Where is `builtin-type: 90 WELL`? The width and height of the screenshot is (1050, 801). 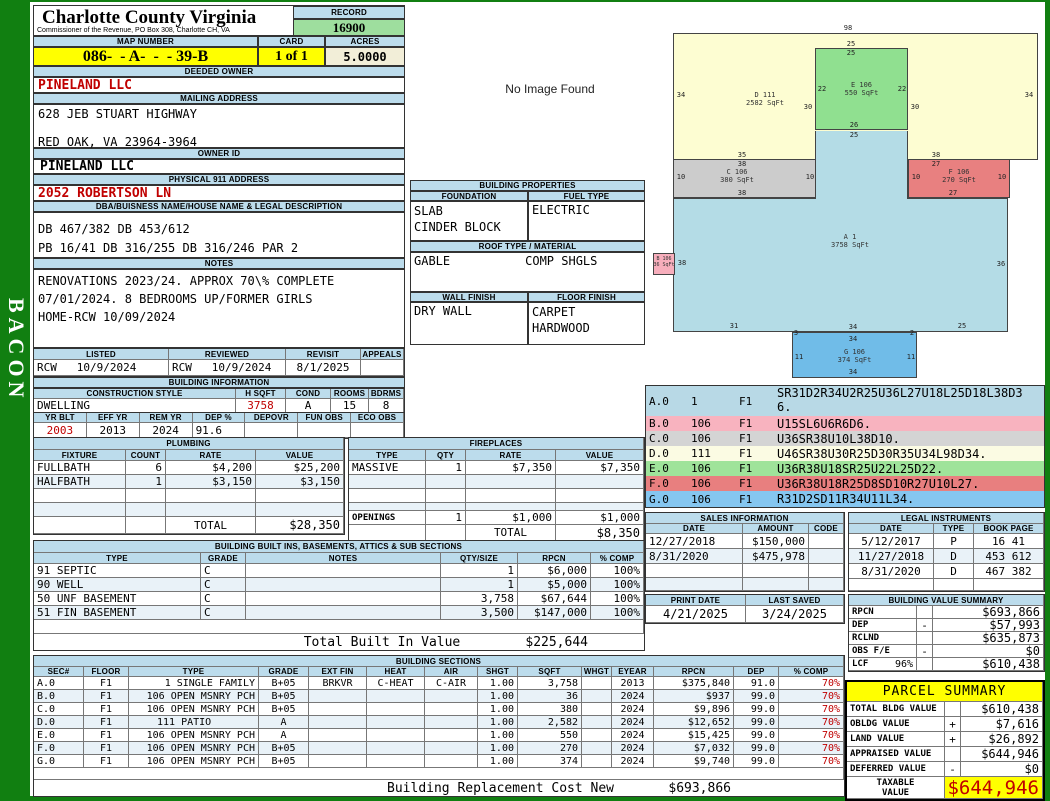
builtin-type: 90 WELL is located at coordinates (117, 585).